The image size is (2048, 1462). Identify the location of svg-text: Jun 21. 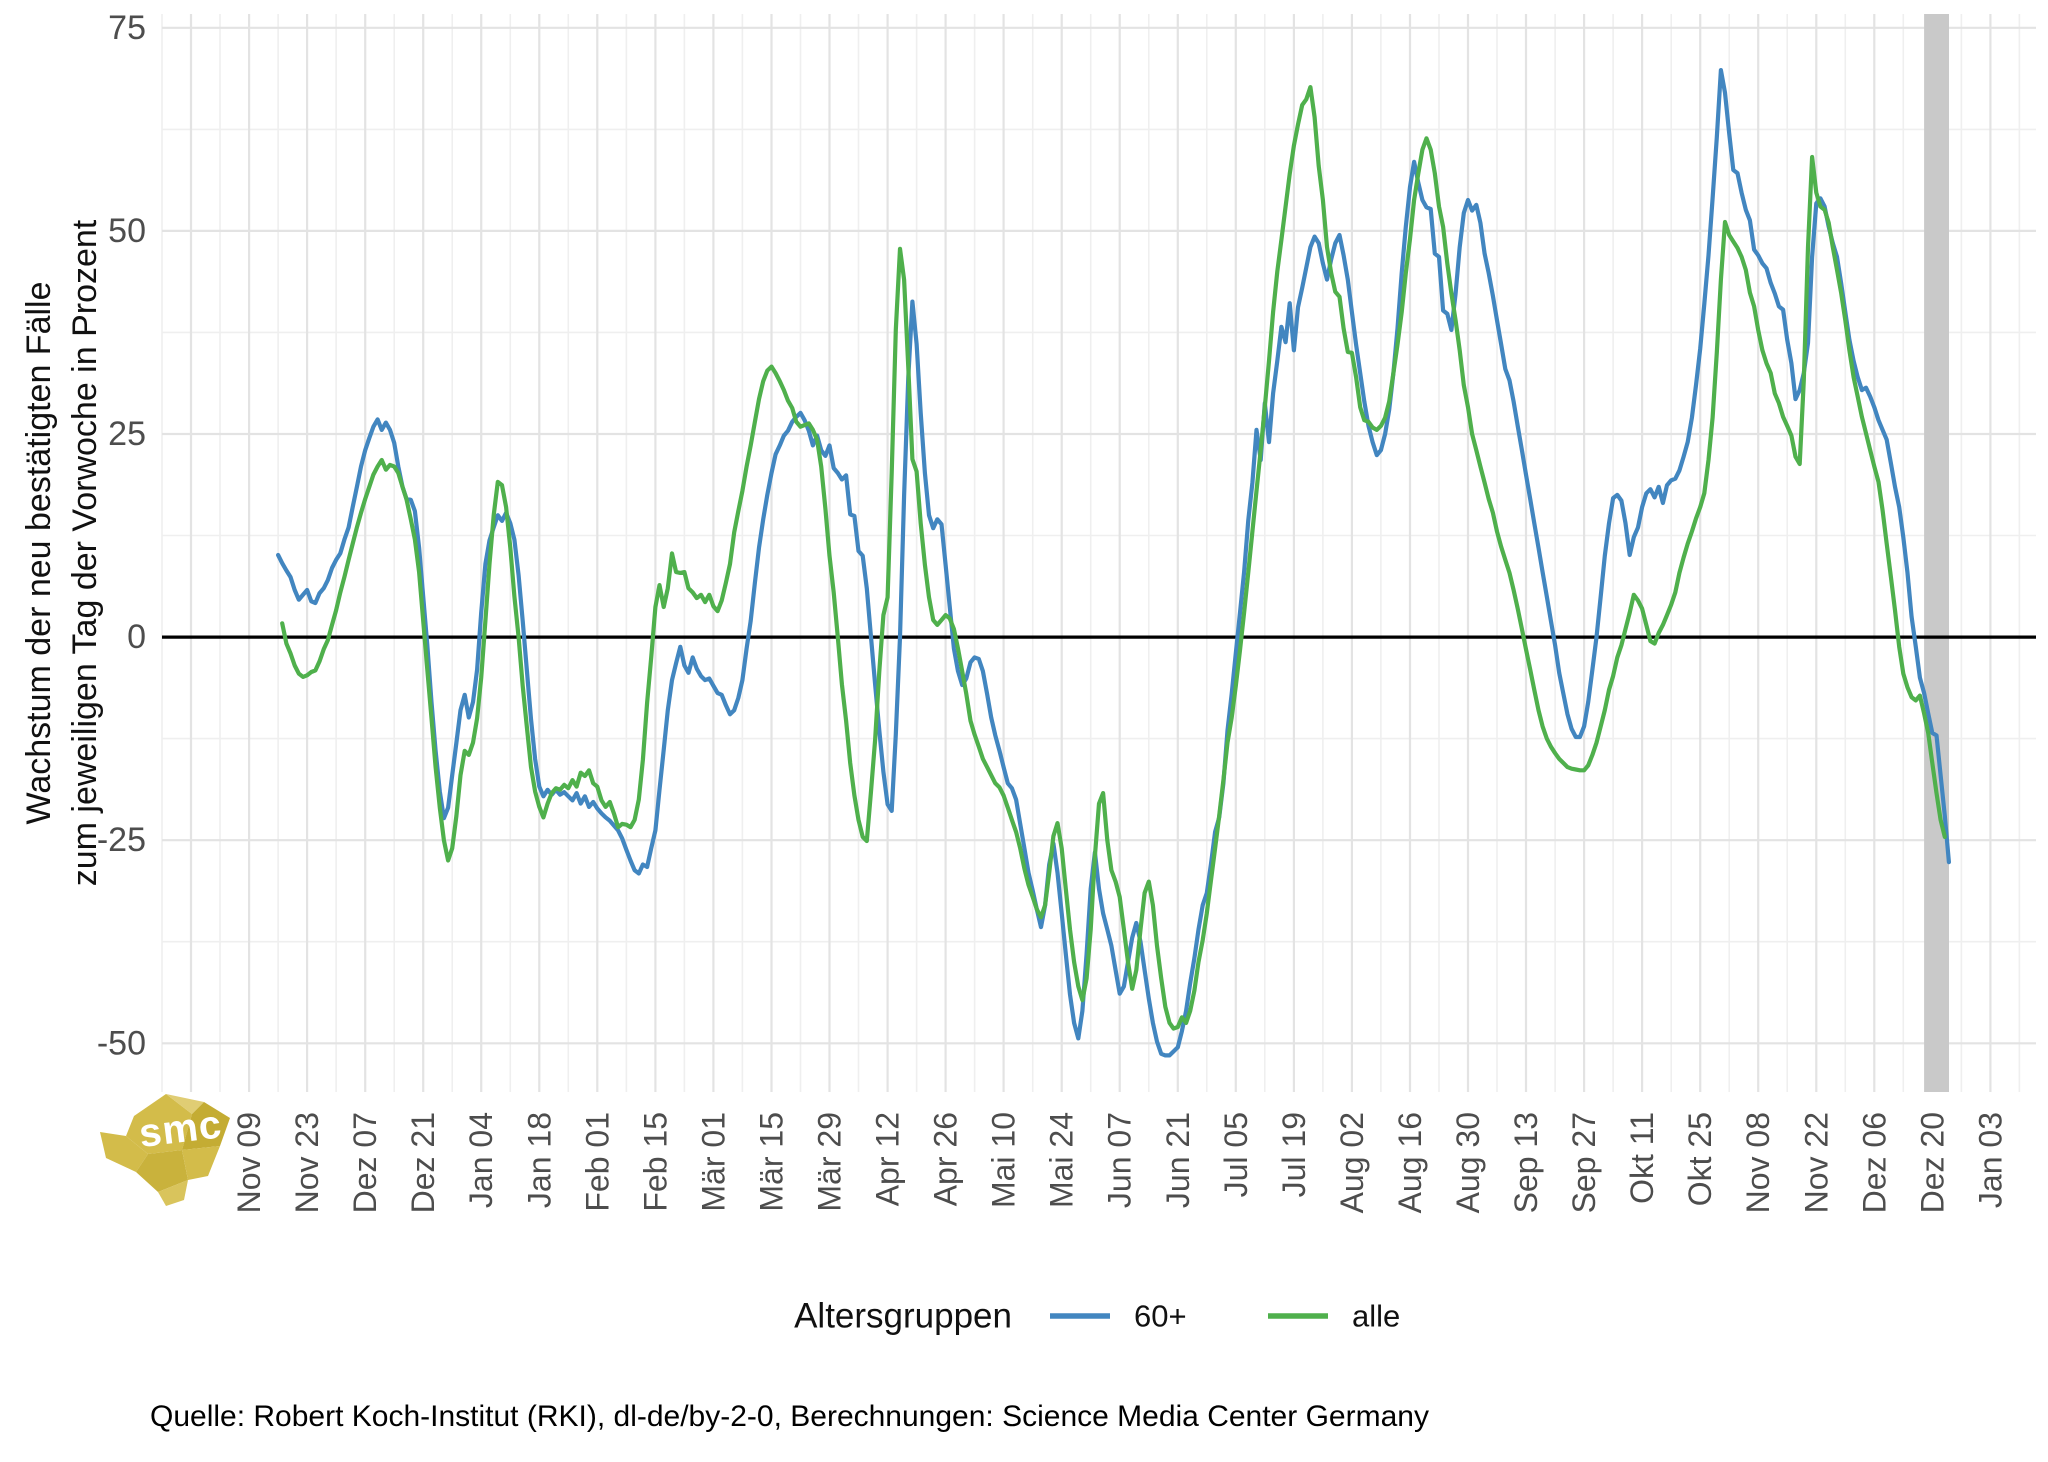
(1178, 1160).